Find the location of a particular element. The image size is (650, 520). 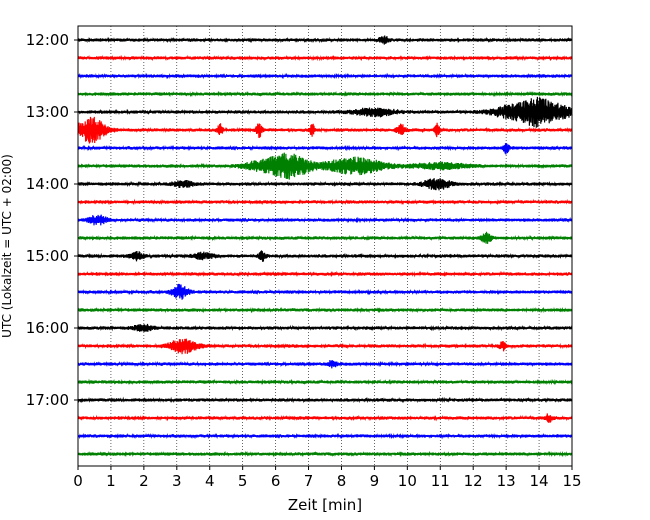

x-axis-ticks: 0 1 2 3 4 5 6 7 8 9 10 11 12 13 14 15 is located at coordinates (327, 478).